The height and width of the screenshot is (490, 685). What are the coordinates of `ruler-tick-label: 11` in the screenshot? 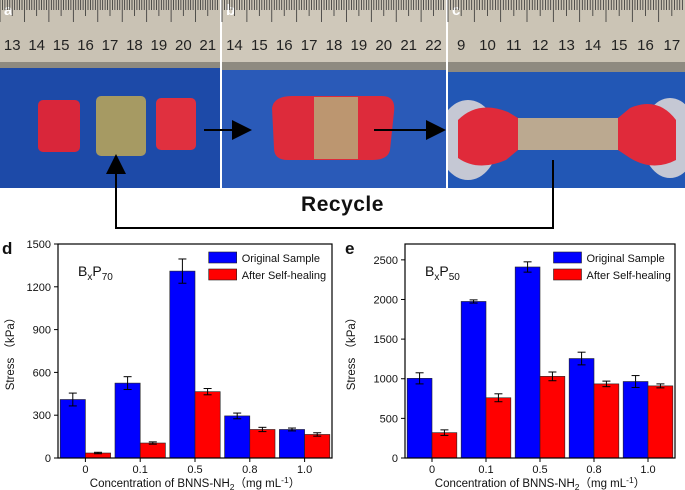 It's located at (514, 45).